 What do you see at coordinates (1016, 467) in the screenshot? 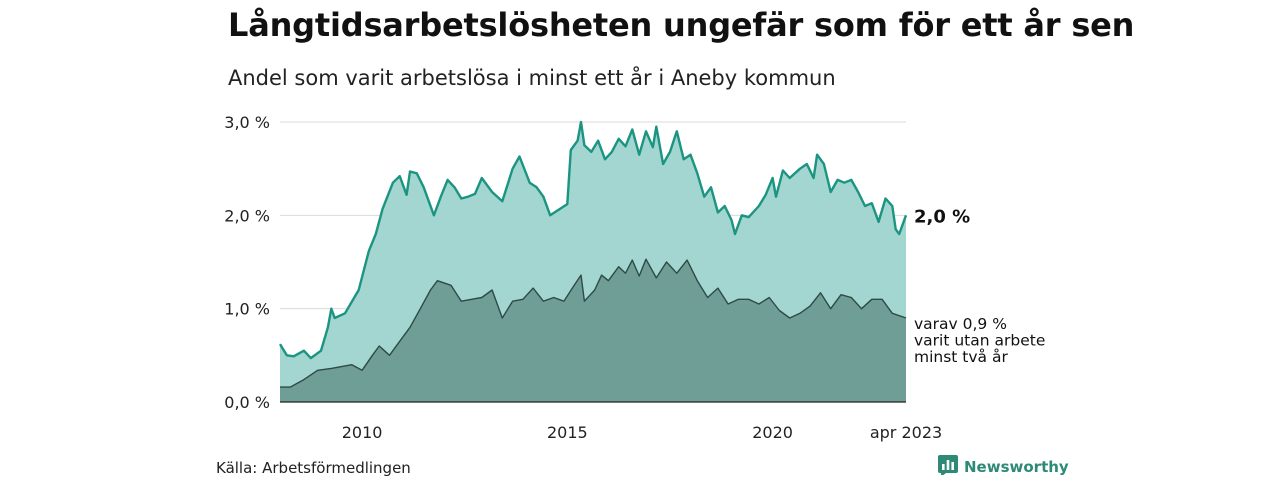
I see `brand-name: Newsworthy` at bounding box center [1016, 467].